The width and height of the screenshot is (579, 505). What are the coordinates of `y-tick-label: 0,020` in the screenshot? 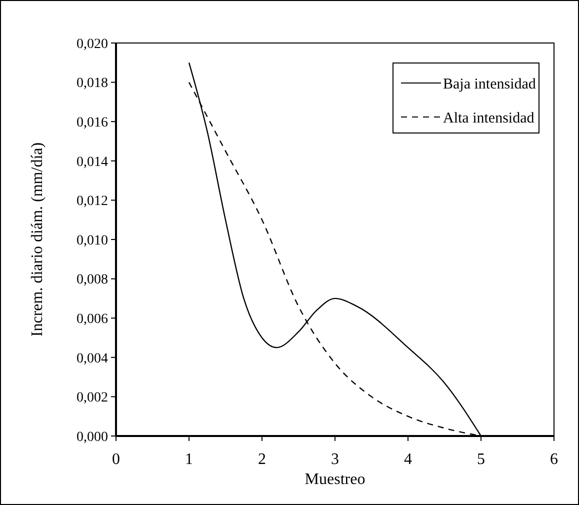 It's located at (92, 44).